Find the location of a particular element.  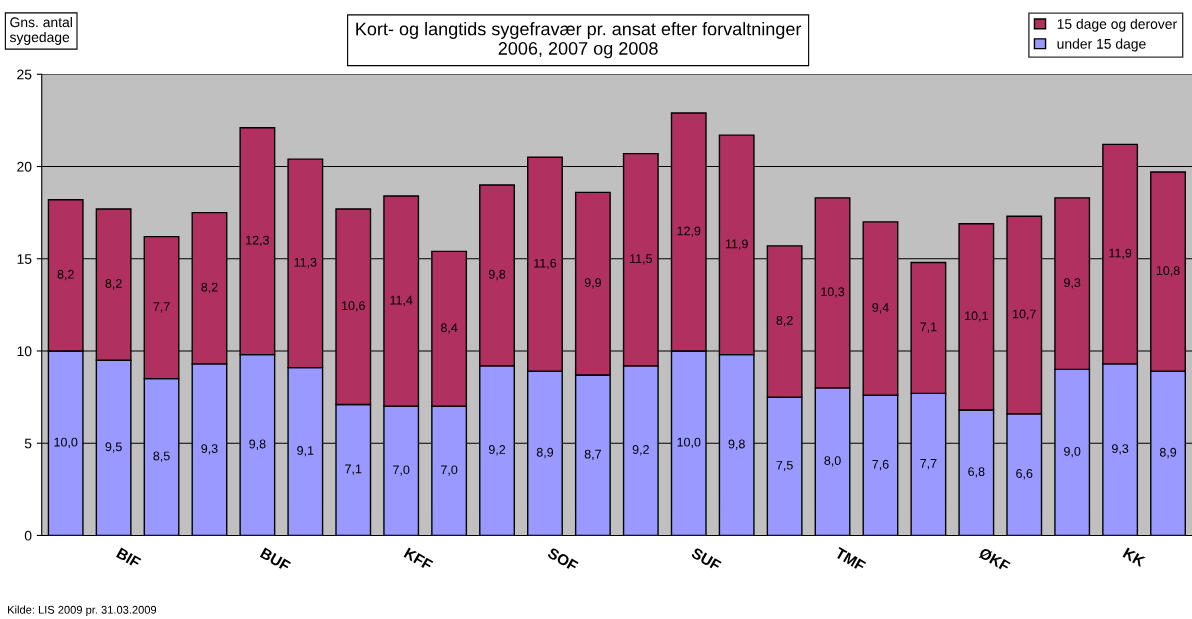

data-label: 9,5 is located at coordinates (113, 447).